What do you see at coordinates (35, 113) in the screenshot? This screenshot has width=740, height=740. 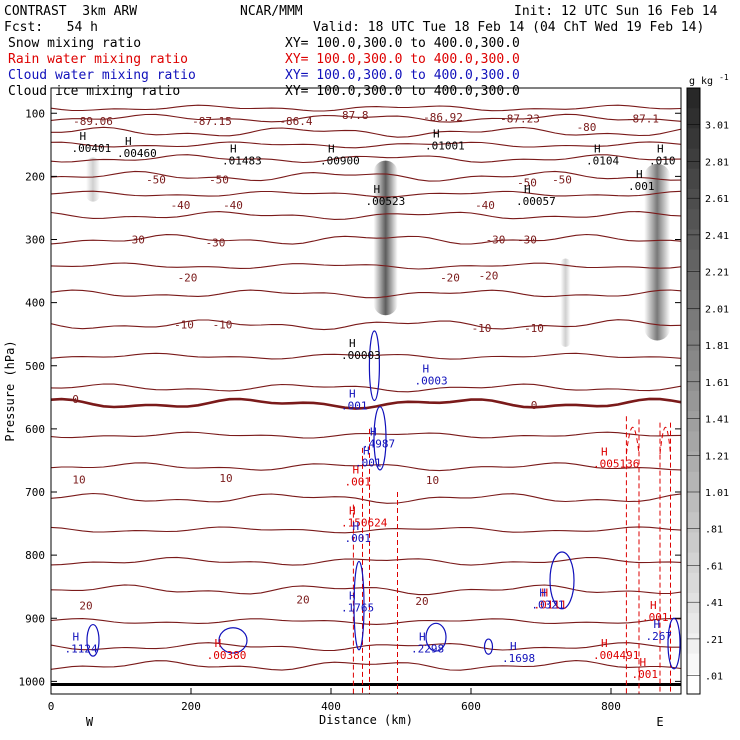 I see `y-tick-label: 100` at bounding box center [35, 113].